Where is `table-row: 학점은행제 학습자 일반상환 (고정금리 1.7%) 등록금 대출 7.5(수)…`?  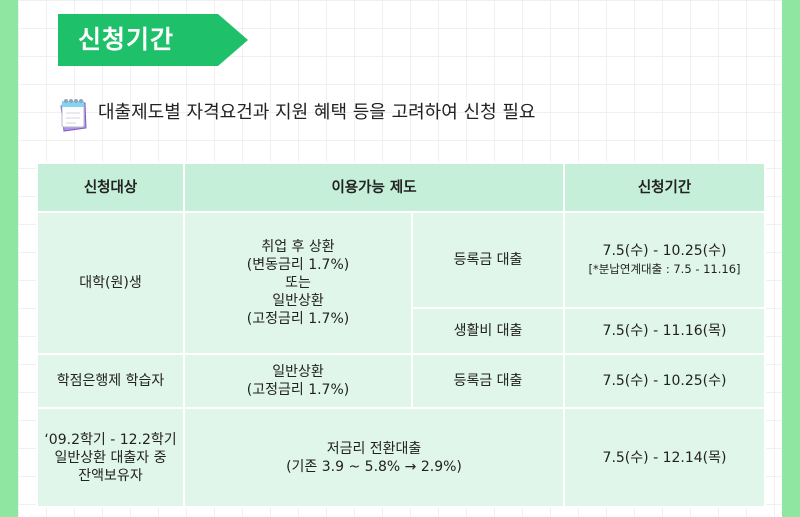 table-row: 학점은행제 학습자 일반상환 (고정금리 1.7%) 등록금 대출 7.5(수)… is located at coordinates (401, 381).